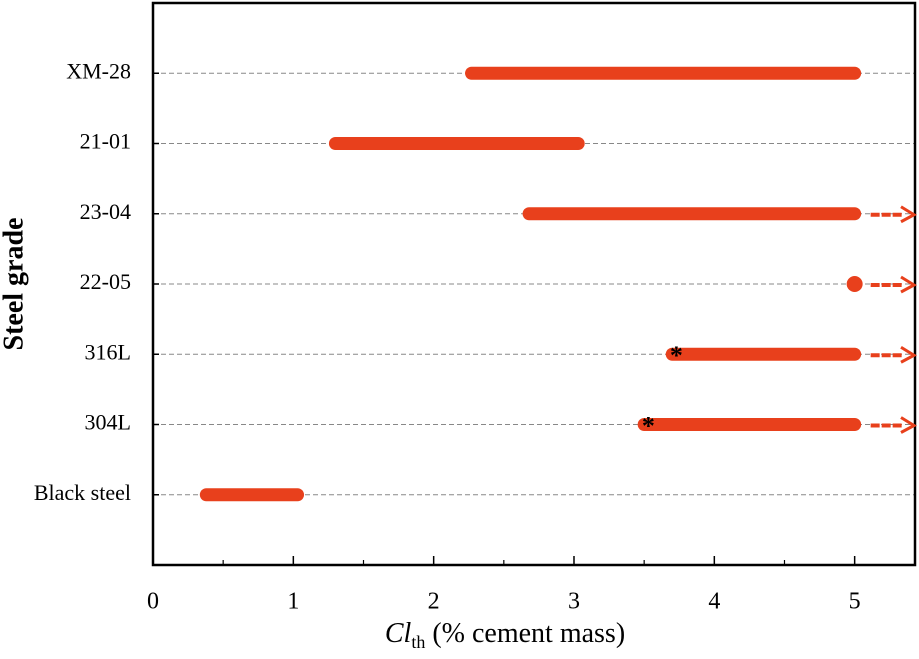  What do you see at coordinates (105, 281) in the screenshot?
I see `y-tick-label: 22-05` at bounding box center [105, 281].